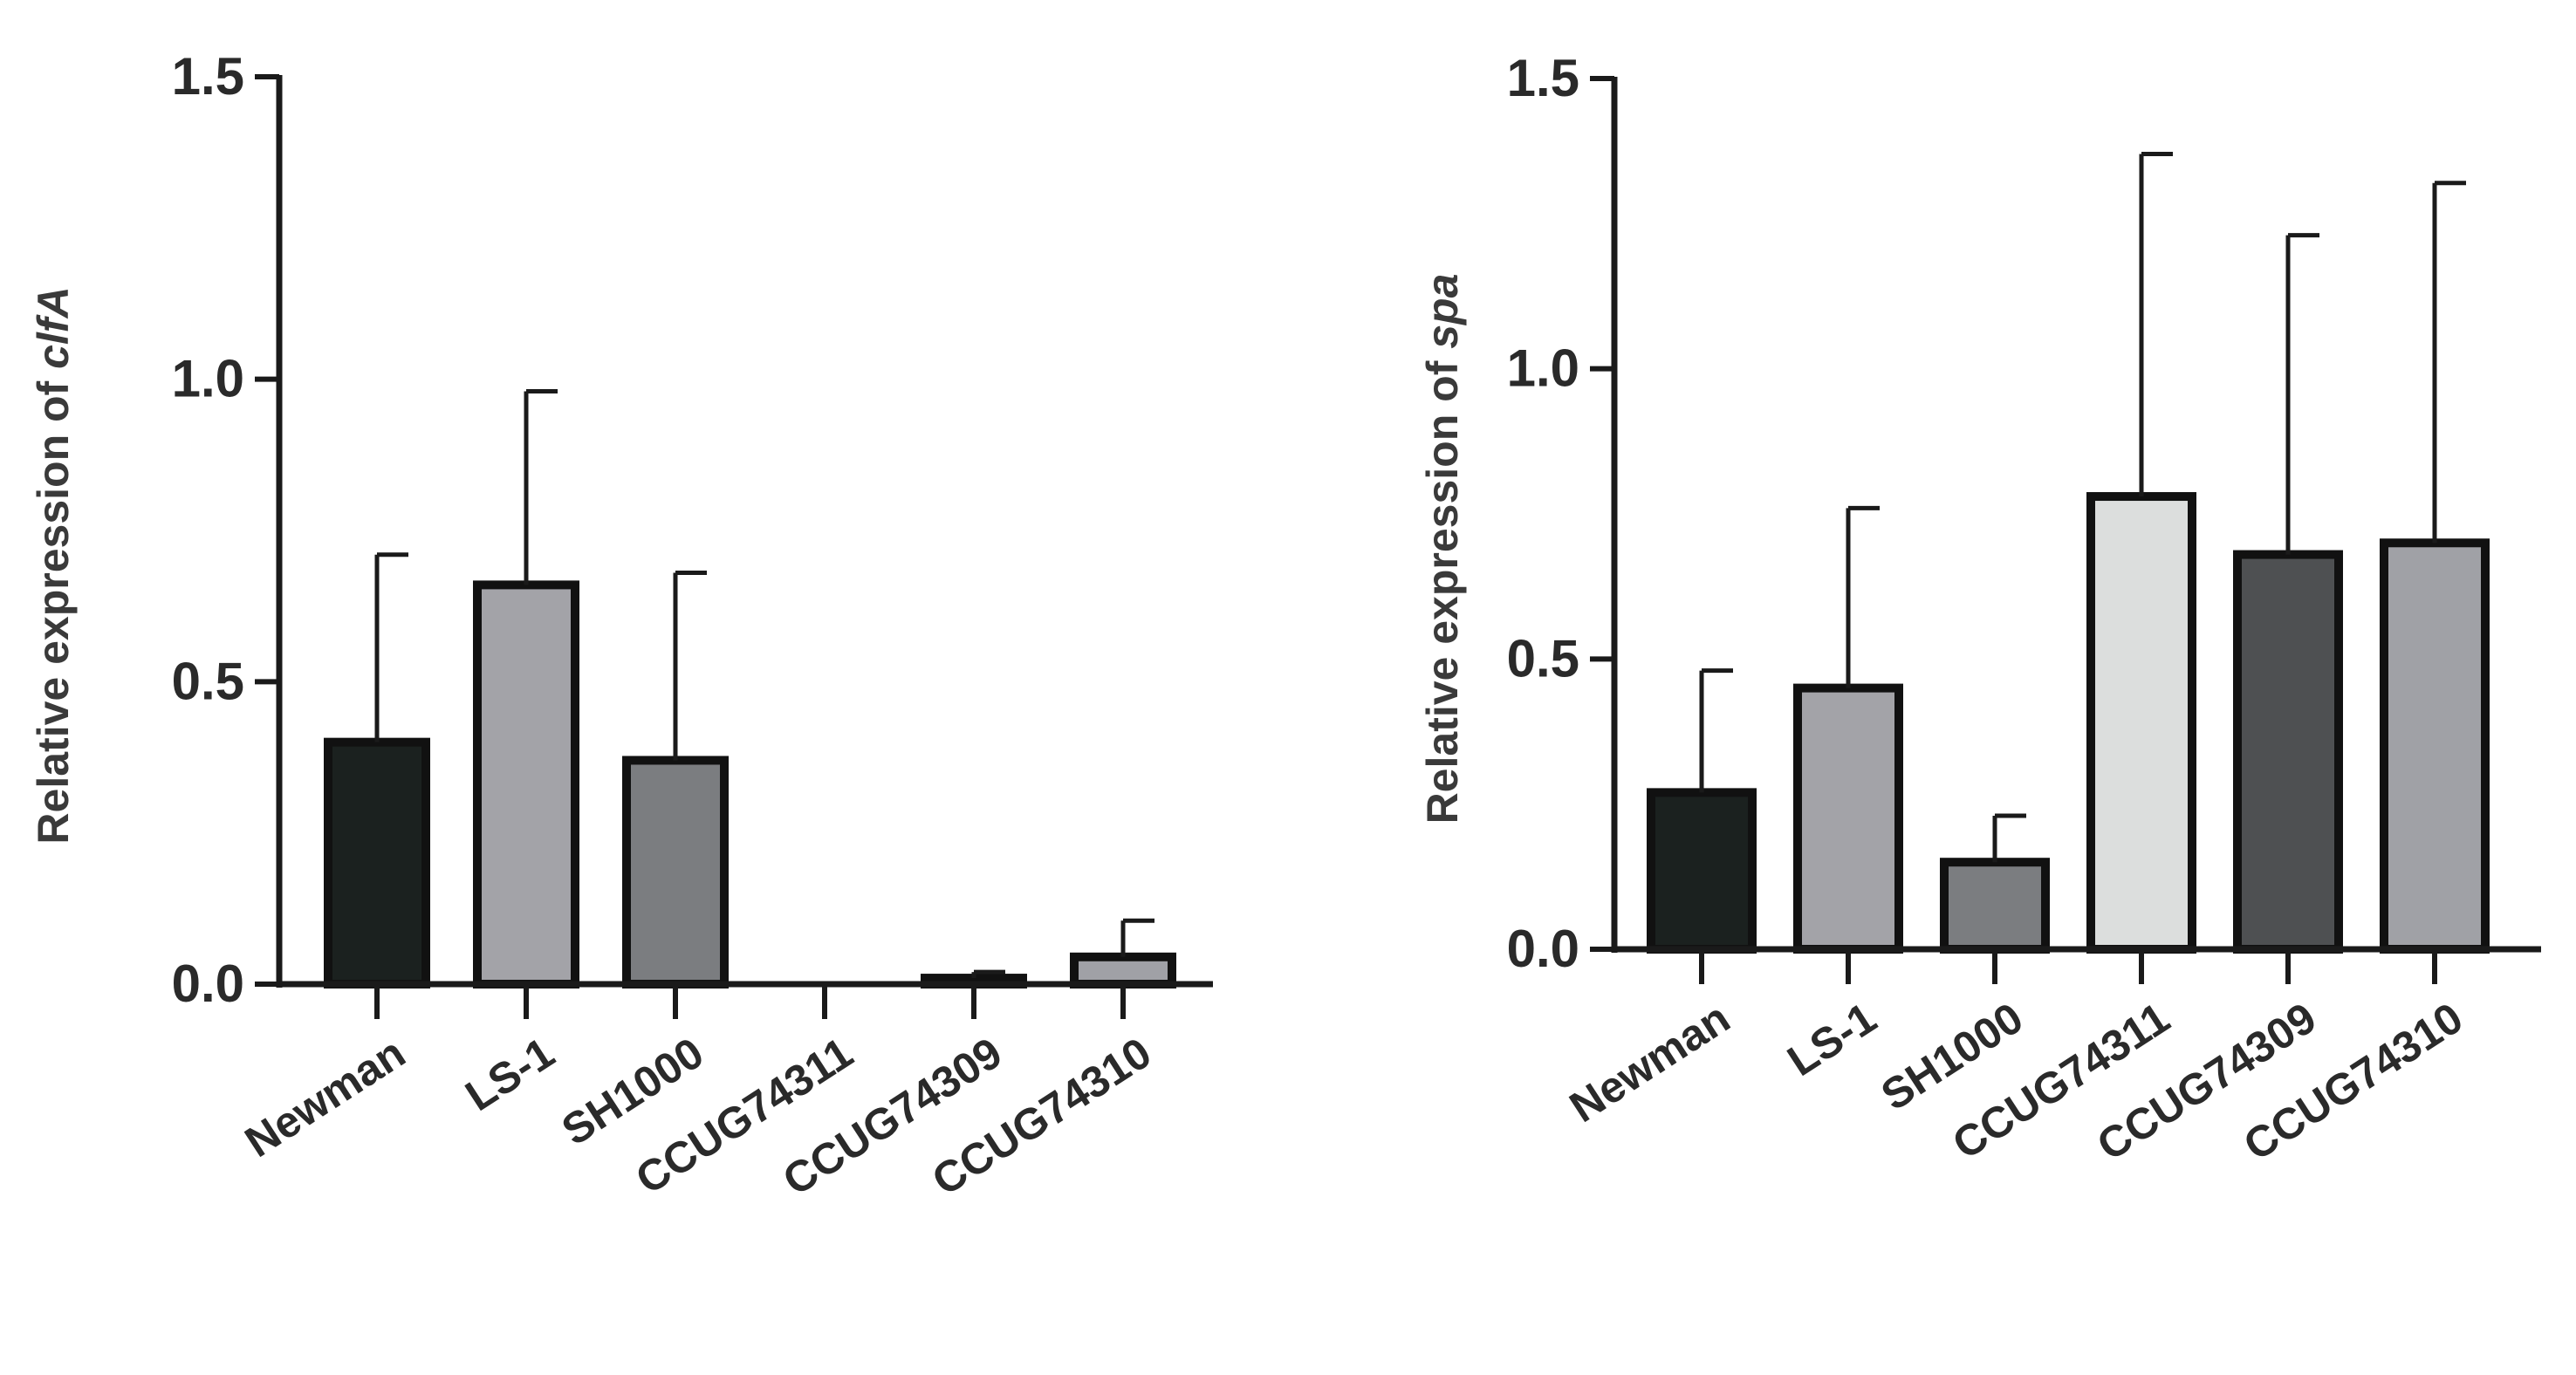  Describe the element at coordinates (2288, 752) in the screenshot. I see `bar-ccug74309` at that location.